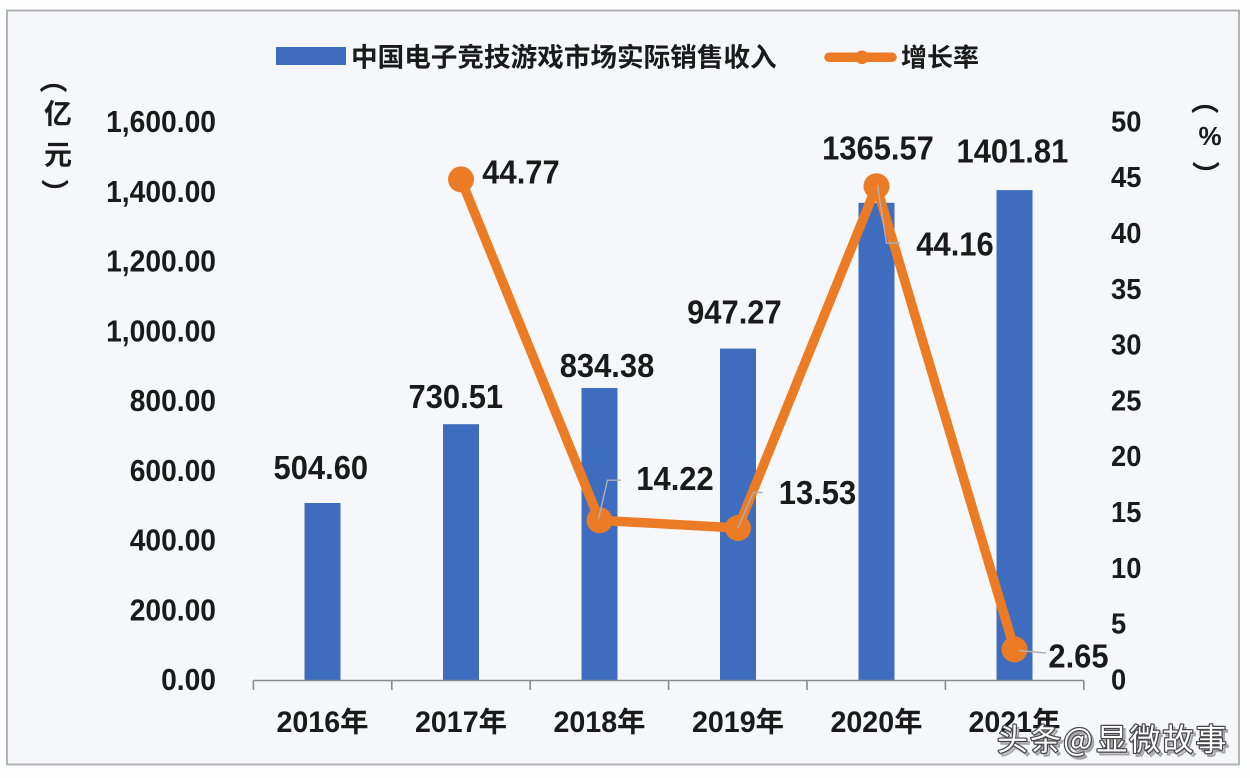 The image size is (1250, 778). Describe the element at coordinates (447, 722) in the screenshot. I see `svg-text: 2017` at that location.